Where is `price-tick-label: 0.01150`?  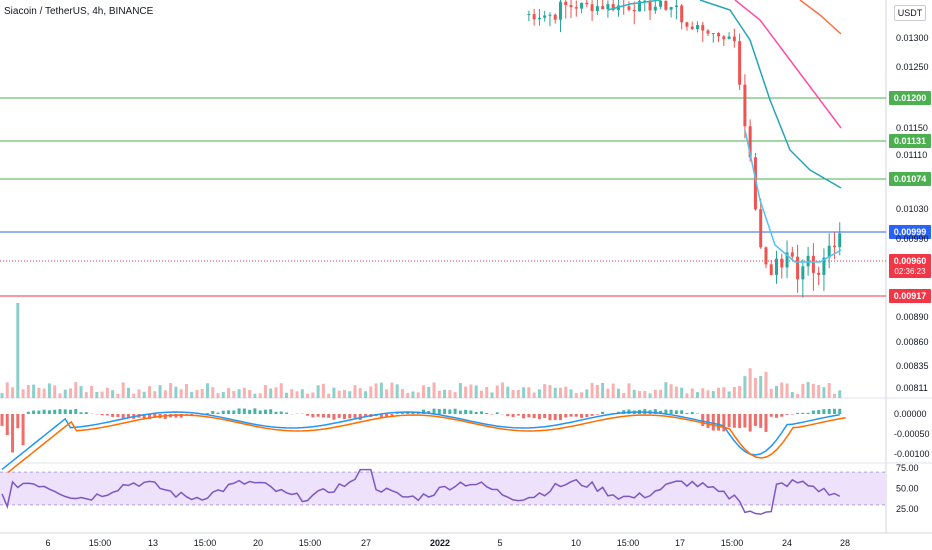
price-tick-label: 0.01150 is located at coordinates (912, 128).